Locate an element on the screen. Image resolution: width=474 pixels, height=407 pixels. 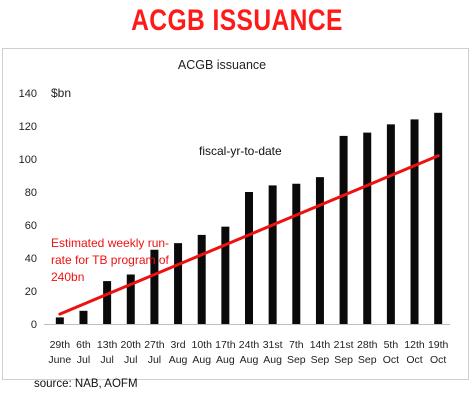
x-tick-label: 5th Oct is located at coordinates (391, 352).